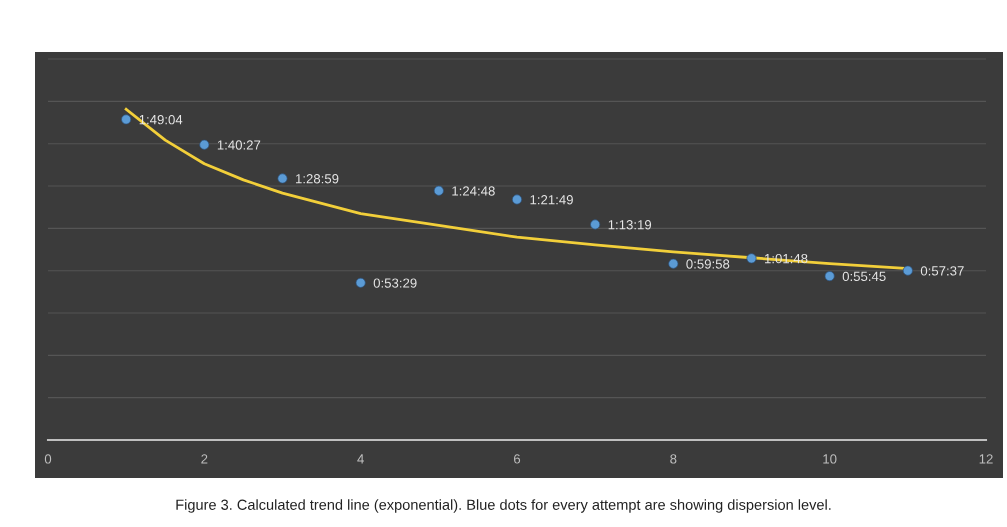 The height and width of the screenshot is (527, 1007). What do you see at coordinates (942, 271) in the screenshot?
I see `data-label: 0:57:37` at bounding box center [942, 271].